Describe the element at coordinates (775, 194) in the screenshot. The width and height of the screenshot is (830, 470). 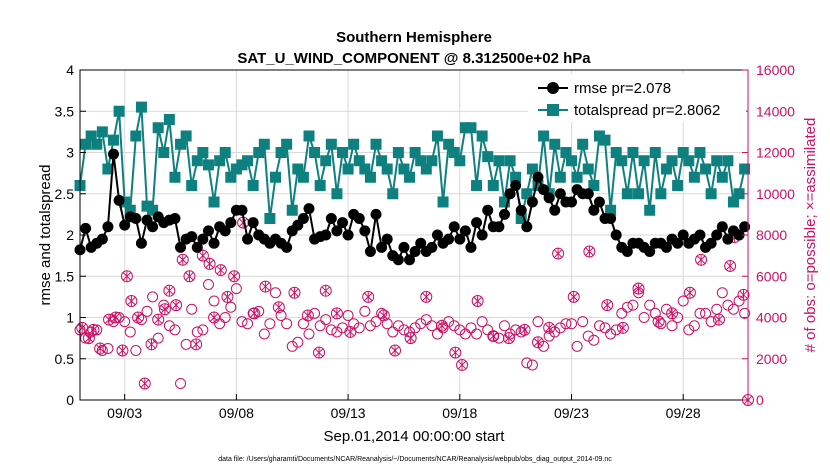
I see `right-tick-label: 10000` at that location.